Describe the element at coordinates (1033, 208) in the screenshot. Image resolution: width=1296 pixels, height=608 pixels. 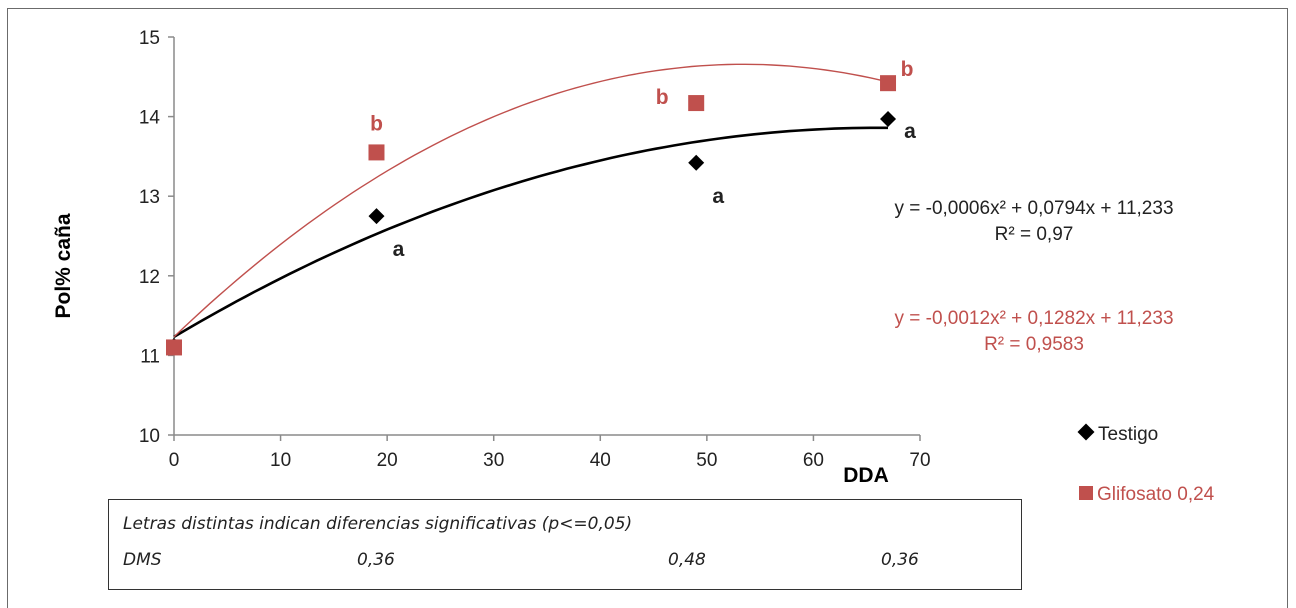
I see `equation-testigo: y = -0,0006x² + 0,0794x + 11,233` at that location.